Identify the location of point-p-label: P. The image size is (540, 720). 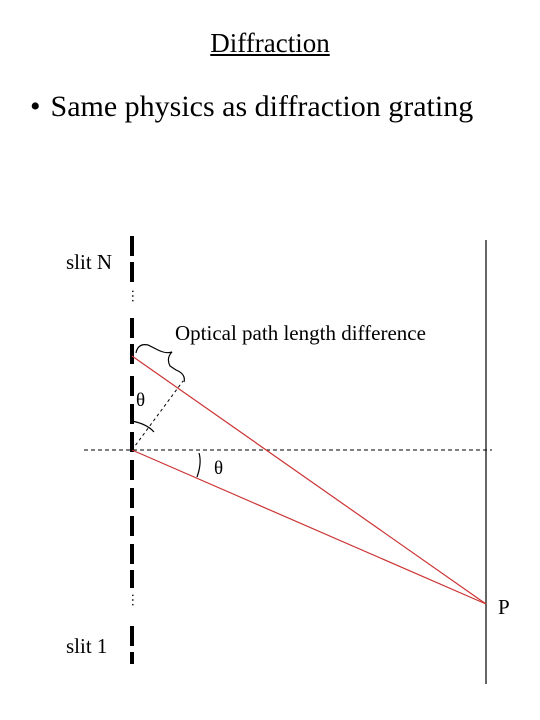
(504, 607).